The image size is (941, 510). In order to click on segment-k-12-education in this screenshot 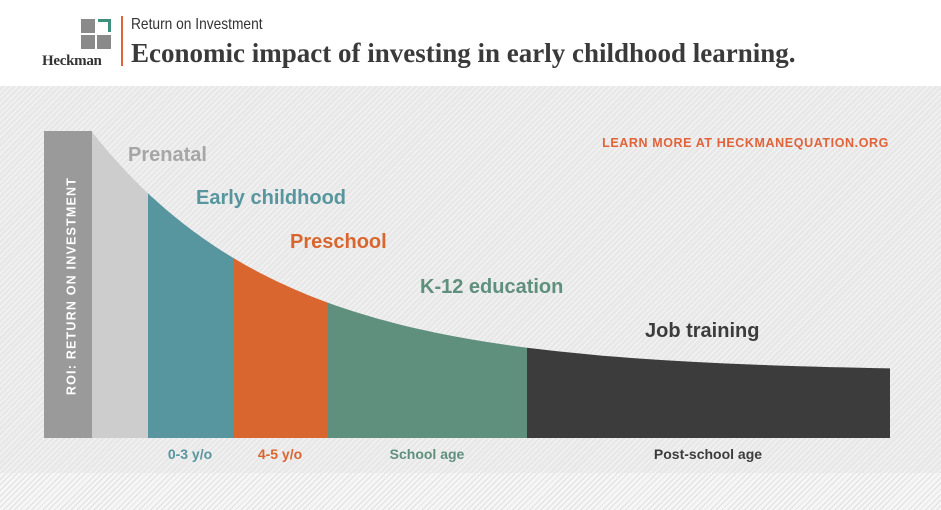, I will do `click(427, 370)`.